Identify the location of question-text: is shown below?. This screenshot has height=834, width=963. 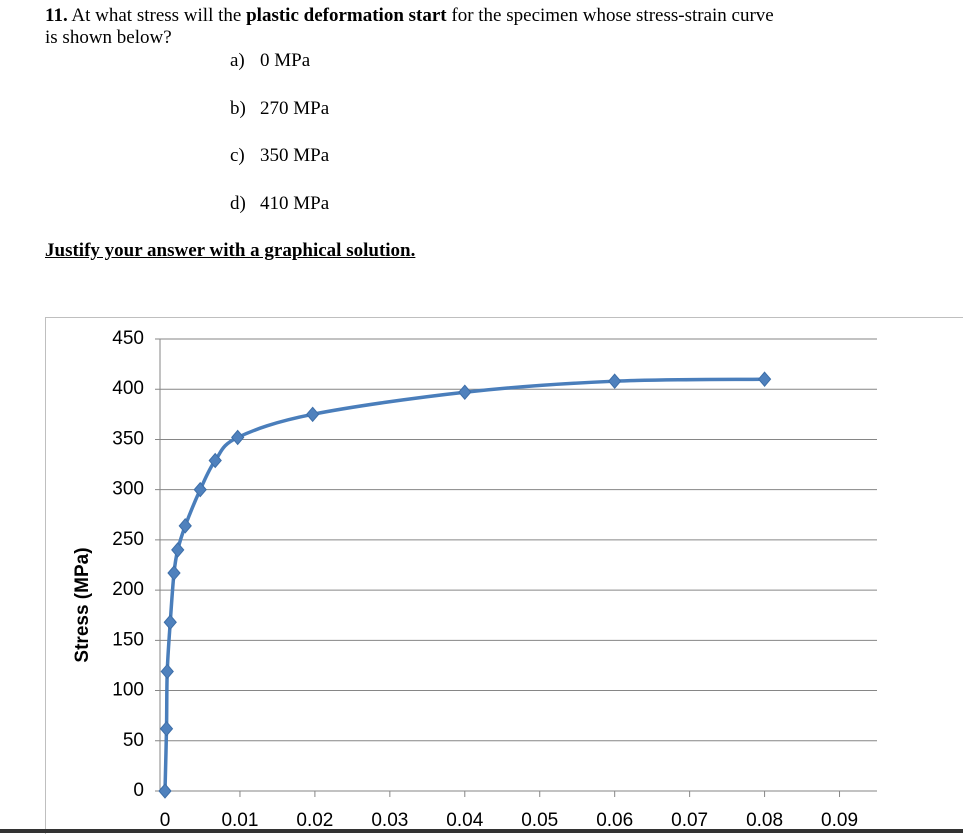
(108, 37).